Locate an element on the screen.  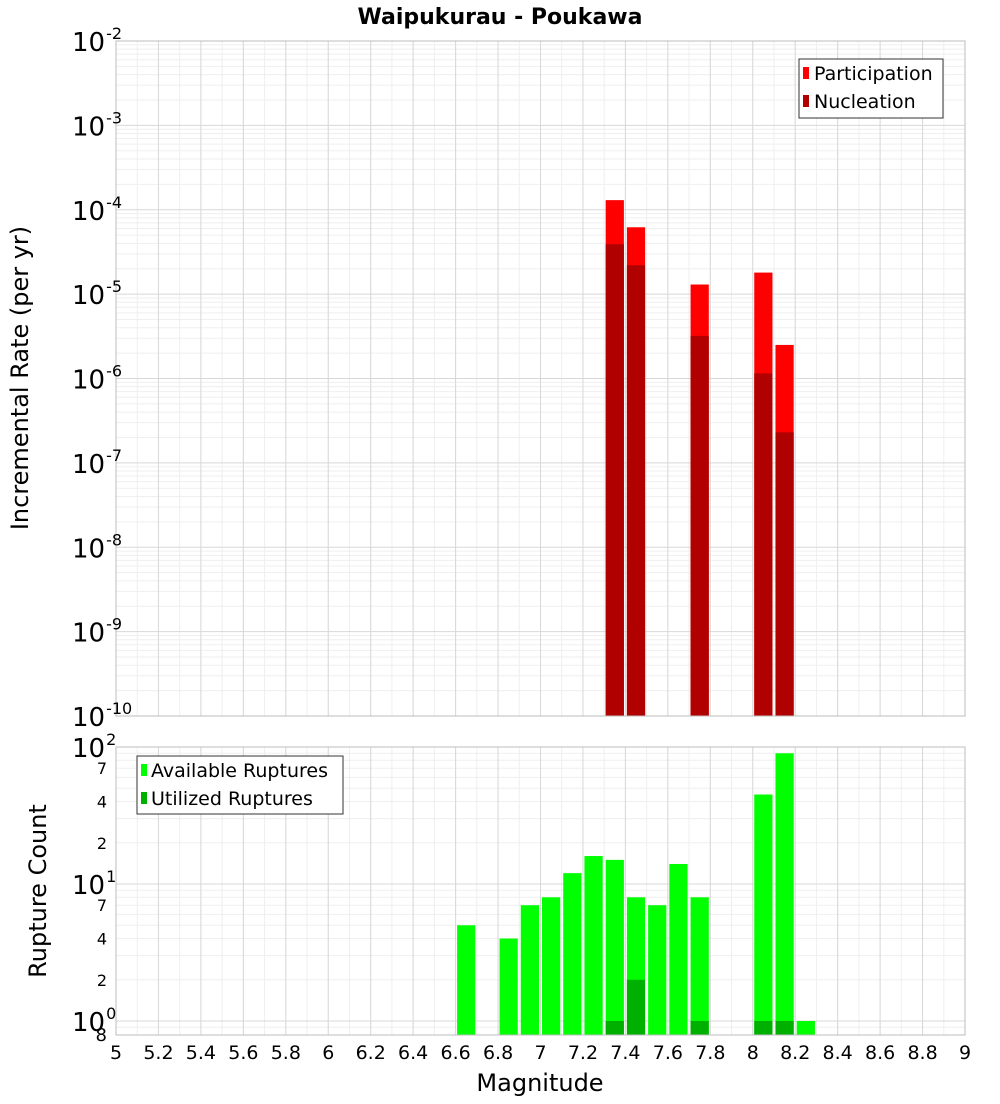
x-tick-label: 5 is located at coordinates (116, 1053).